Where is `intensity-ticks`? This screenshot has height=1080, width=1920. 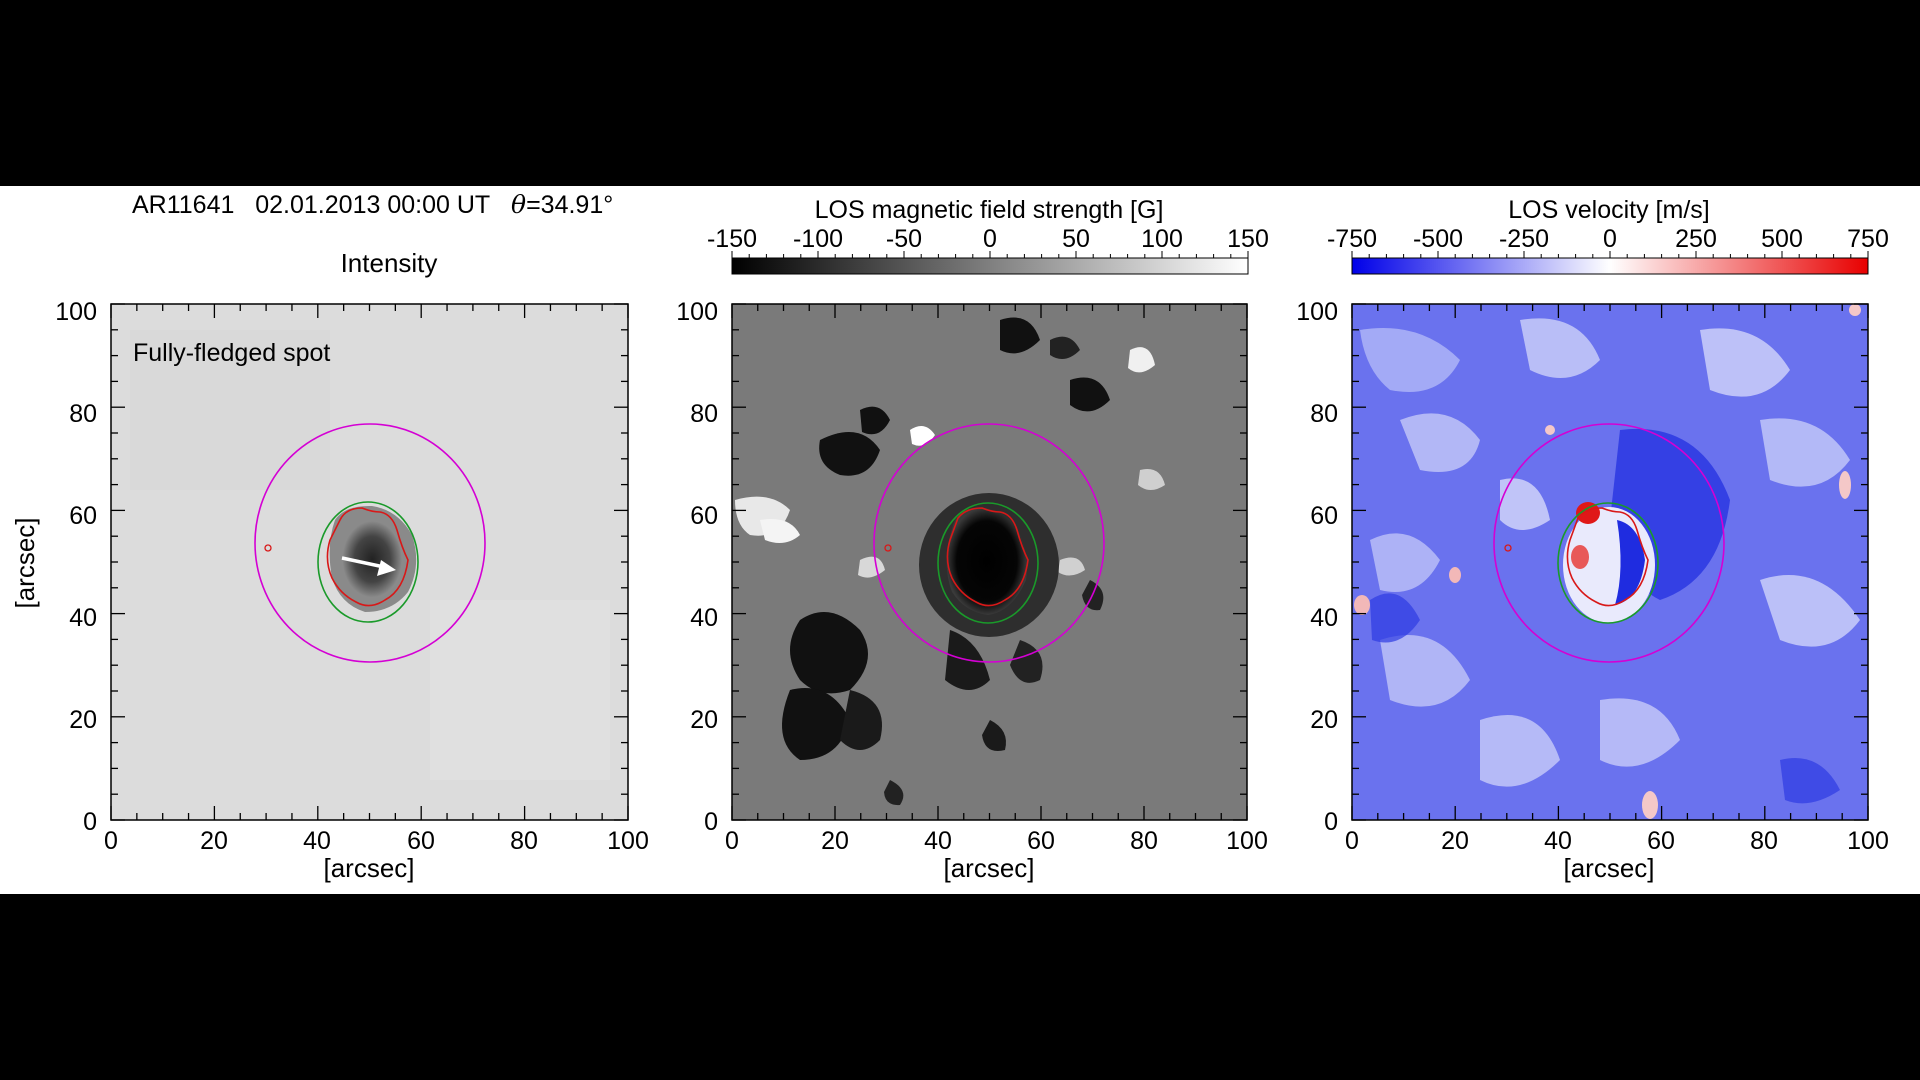 intensity-ticks is located at coordinates (369, 562).